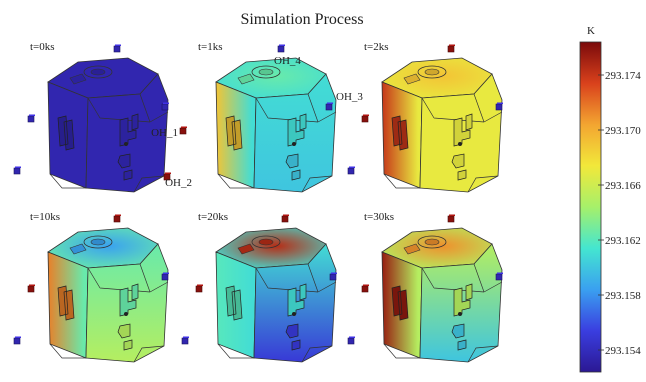 The height and width of the screenshot is (382, 646). I want to click on colorbar-unit-label: K, so click(591, 31).